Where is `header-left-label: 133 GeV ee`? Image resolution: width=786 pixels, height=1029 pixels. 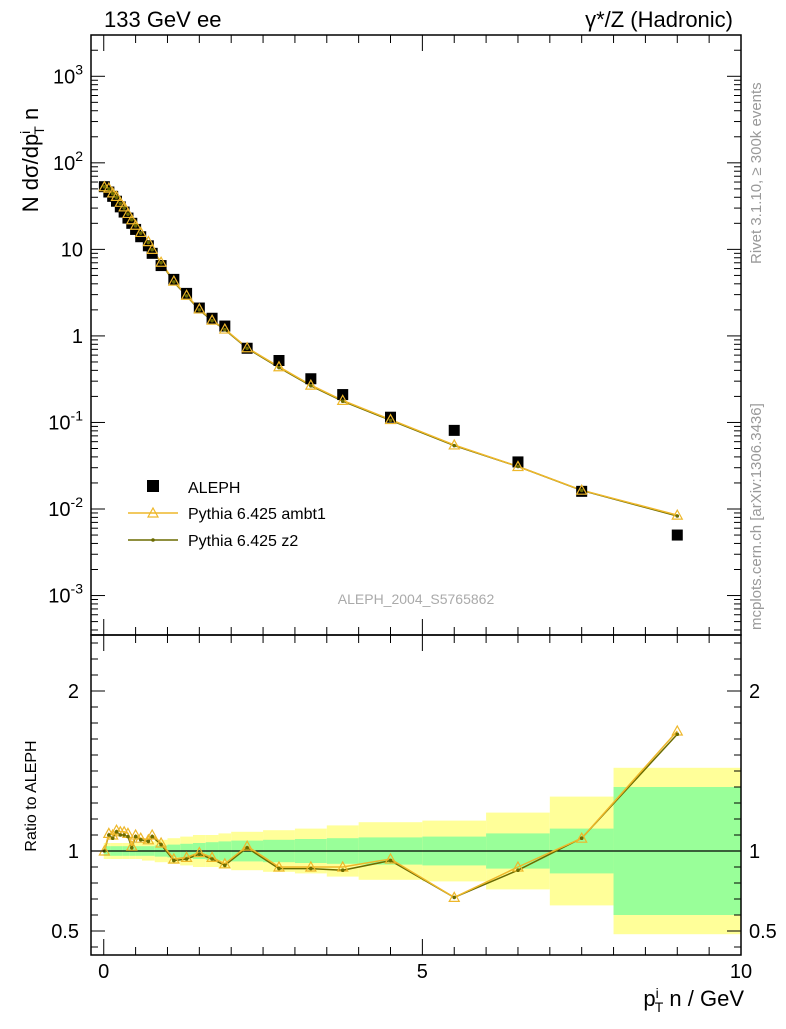 header-left-label: 133 GeV ee is located at coordinates (162, 19).